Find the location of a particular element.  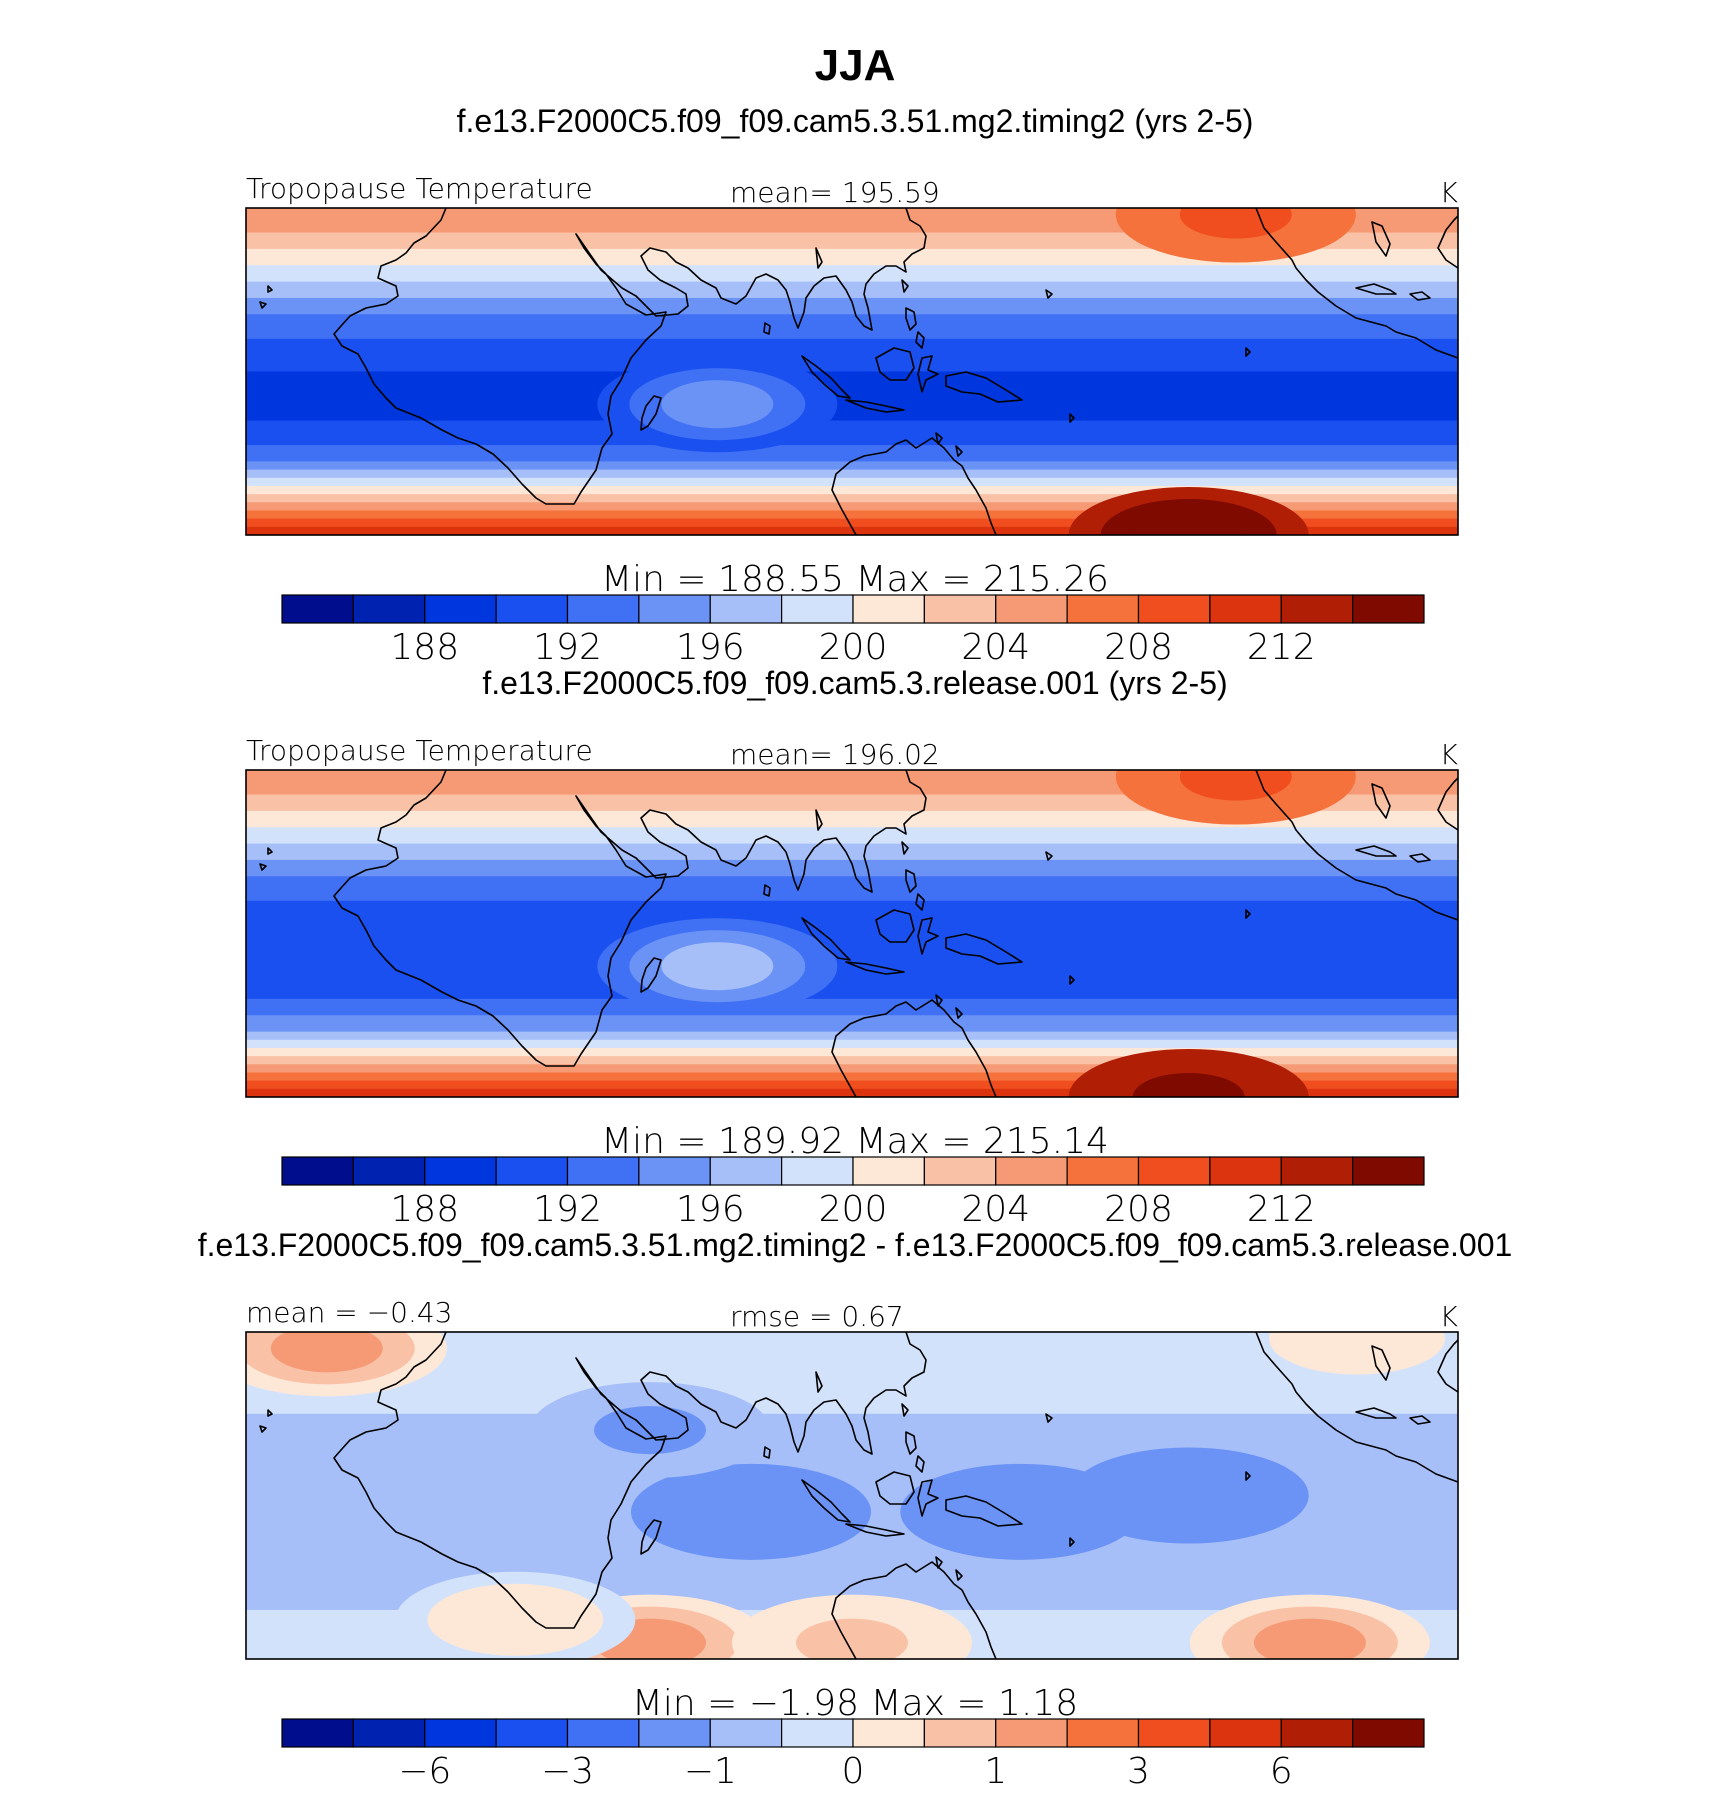

colorbar-tick-label: −1 is located at coordinates (710, 1771).